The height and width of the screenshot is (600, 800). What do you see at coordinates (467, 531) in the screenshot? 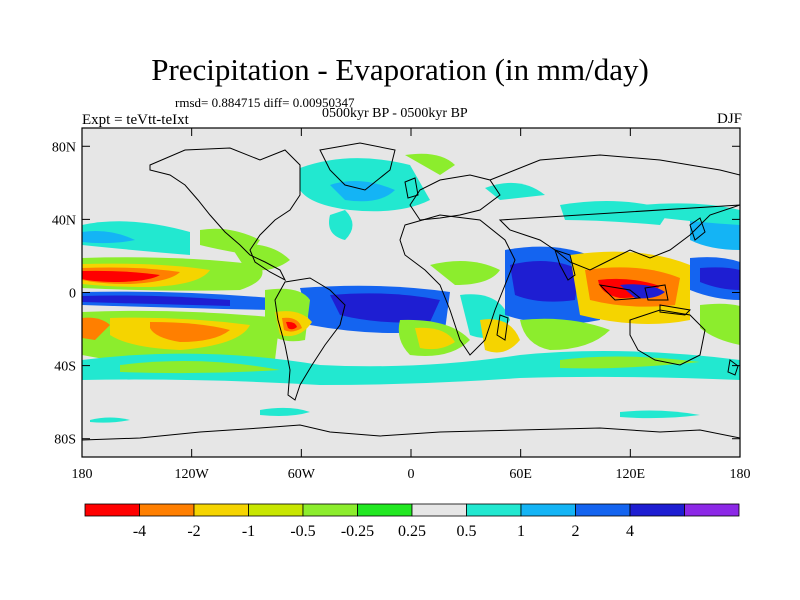
I see `colorbar-label: 0.5` at bounding box center [467, 531].